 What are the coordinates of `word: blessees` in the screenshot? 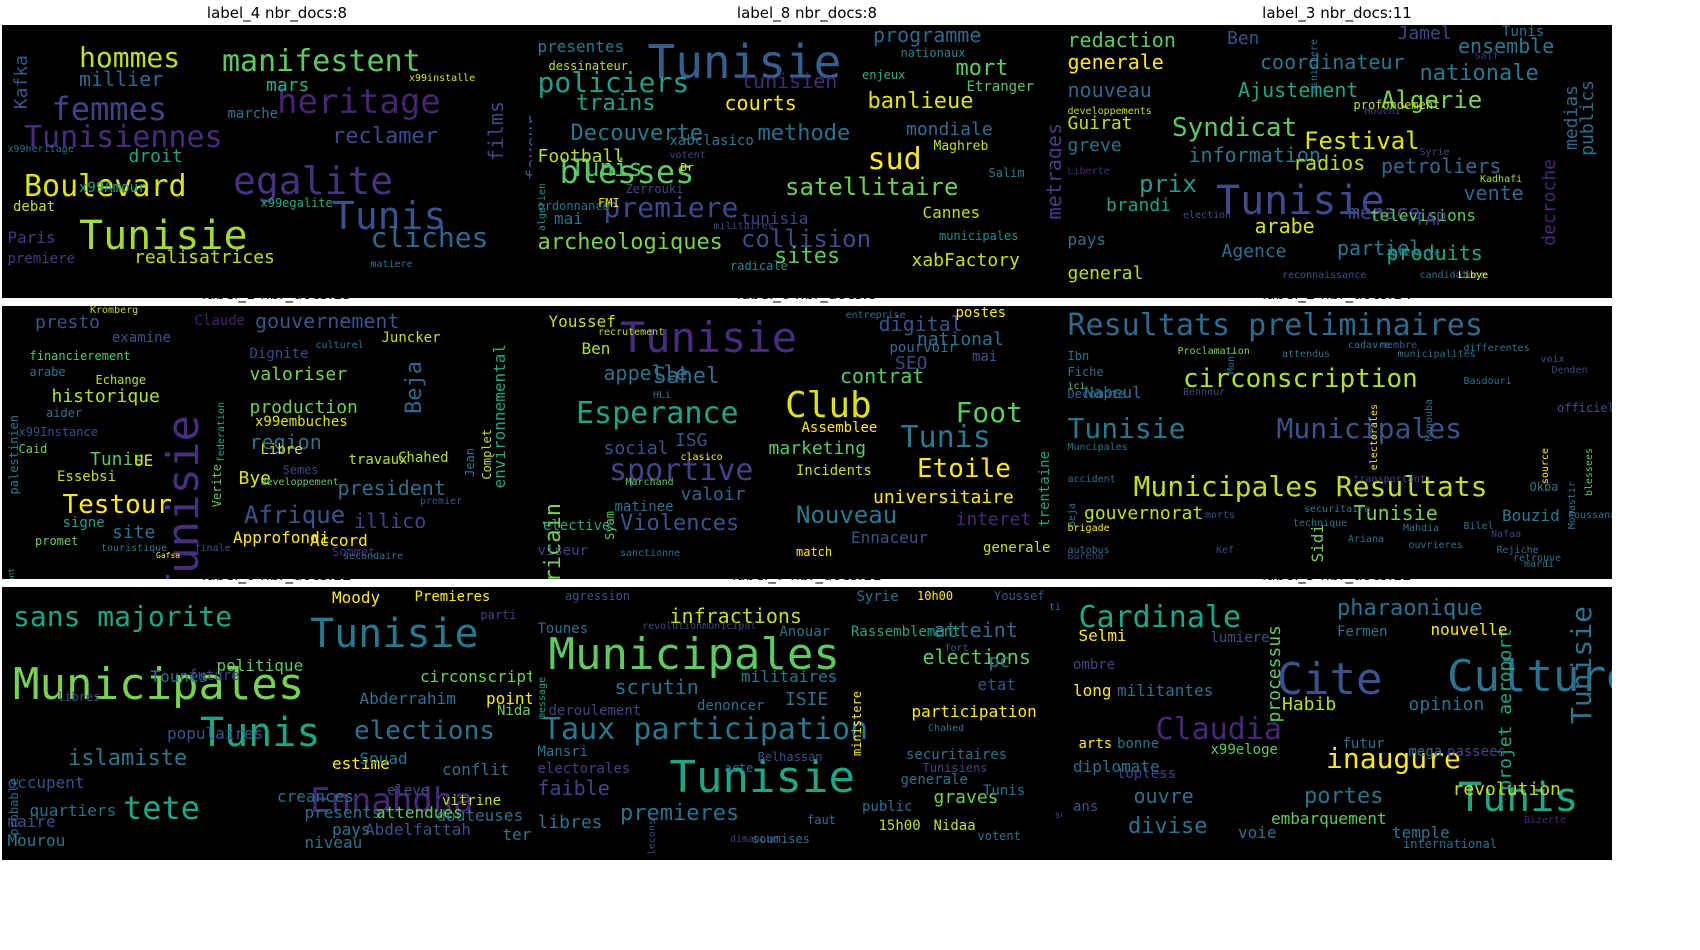 It's located at (1589, 472).